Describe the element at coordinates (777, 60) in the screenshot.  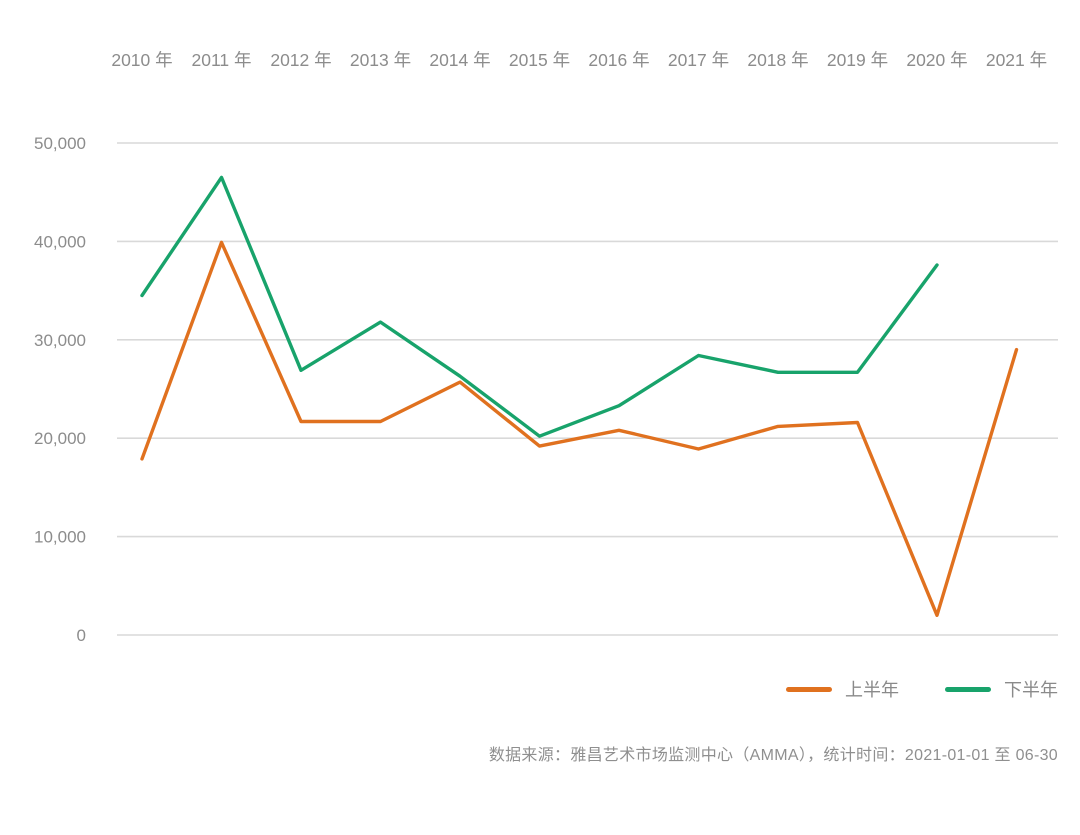
I see `x-axis-tick-label: 2018 年` at that location.